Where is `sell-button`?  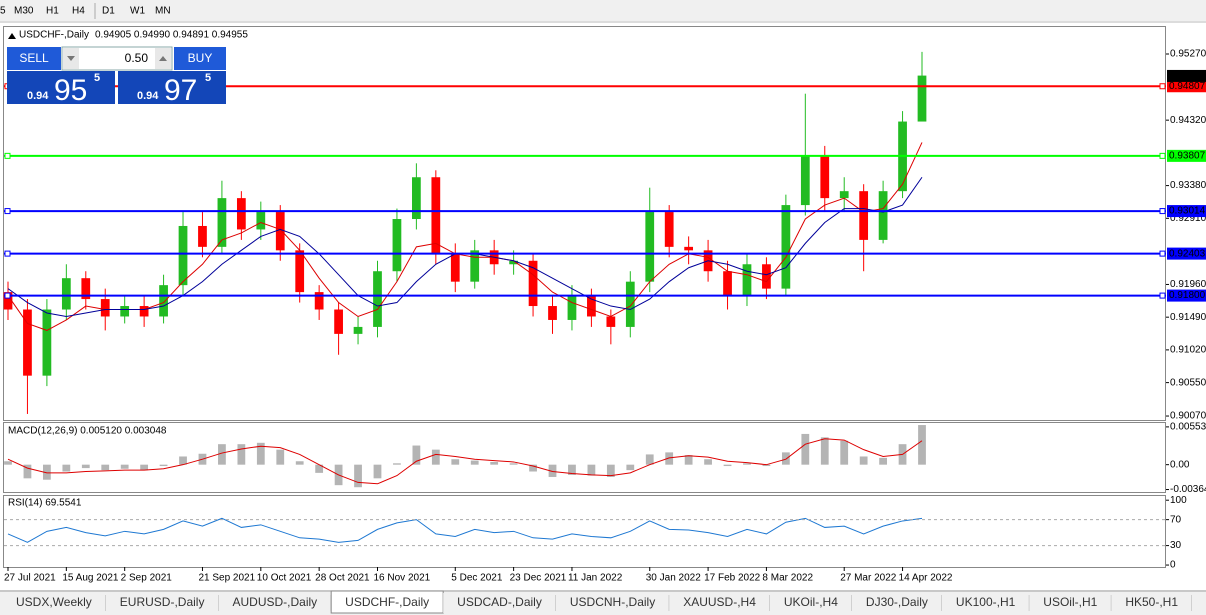
sell-button is located at coordinates (34, 58).